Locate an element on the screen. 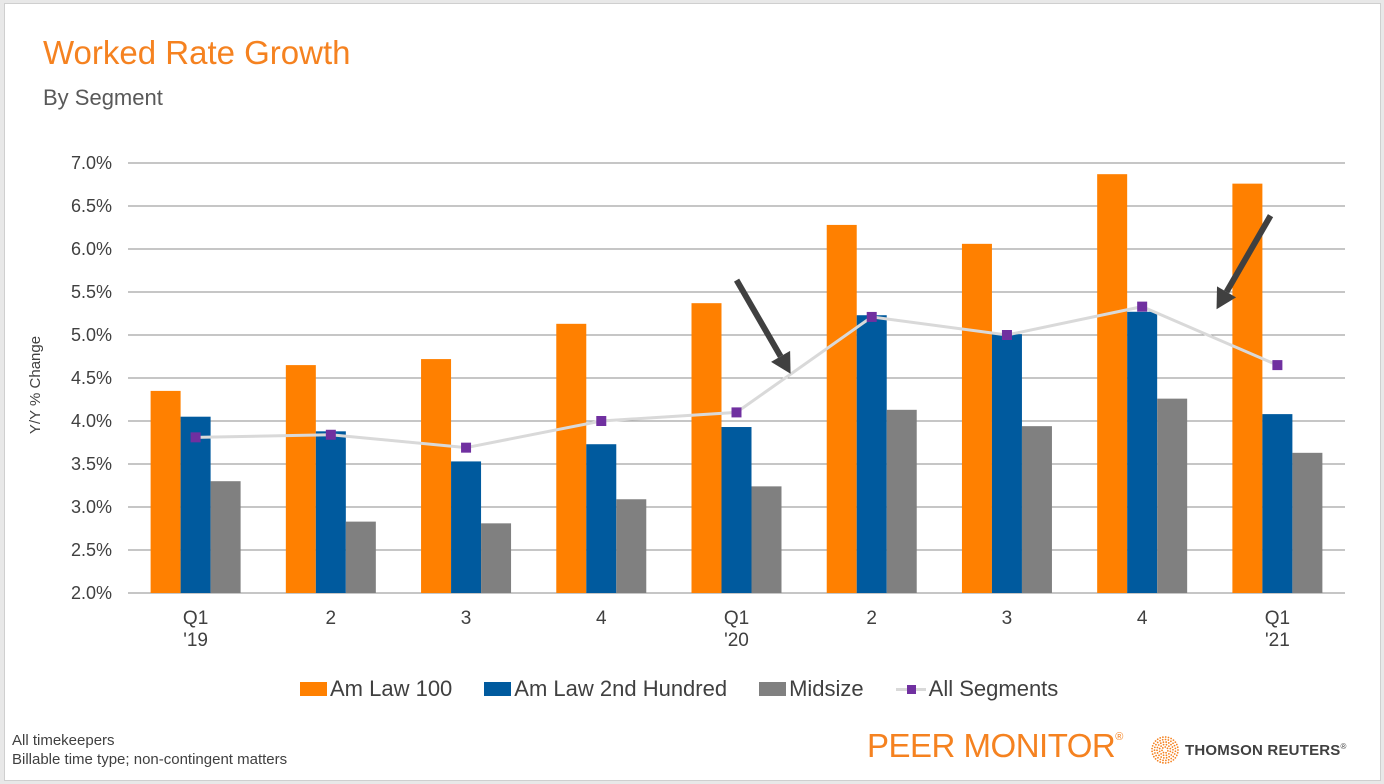 The width and height of the screenshot is (1384, 784). y-tick-label: 4.0% is located at coordinates (91, 421).